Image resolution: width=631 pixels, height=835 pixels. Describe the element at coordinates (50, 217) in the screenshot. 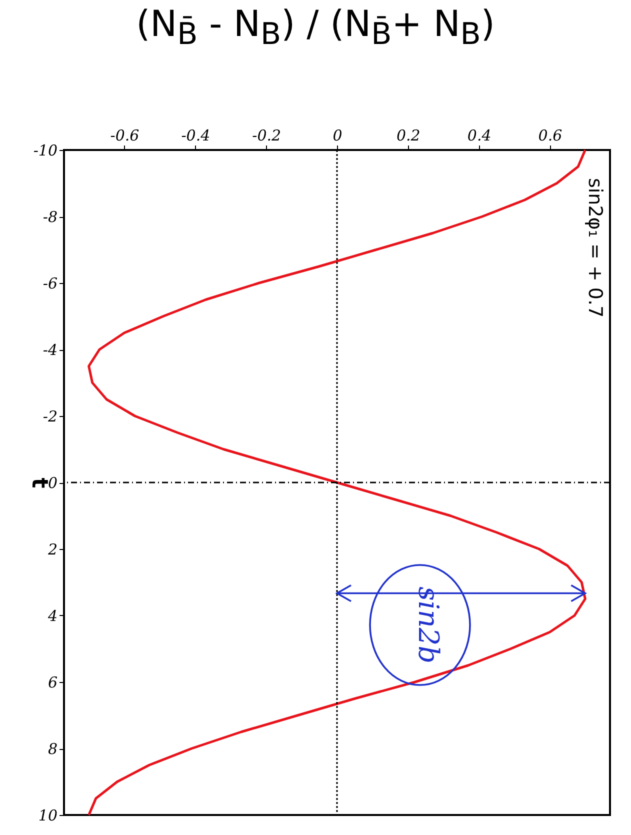

I see `y-tick-label: -8` at that location.